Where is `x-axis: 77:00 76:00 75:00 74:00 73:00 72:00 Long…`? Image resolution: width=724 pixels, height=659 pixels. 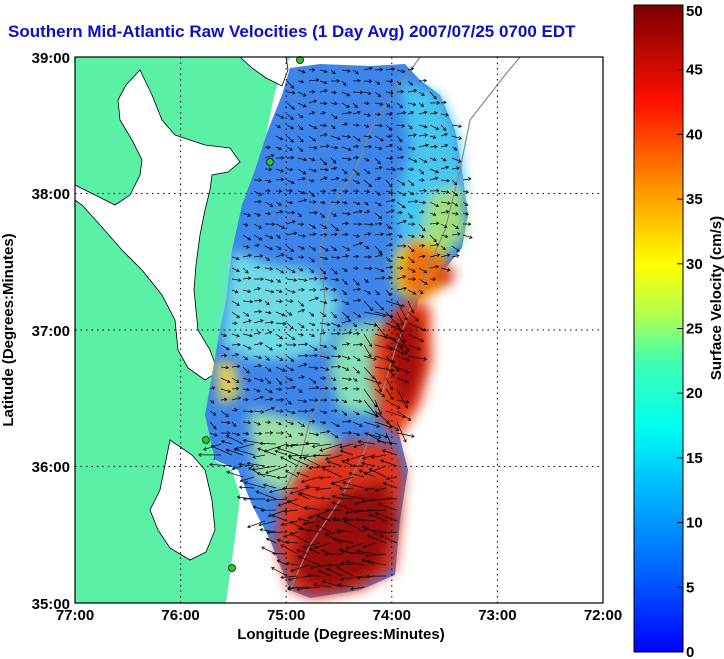 x-axis: 77:00 76:00 75:00 74:00 73:00 72:00 Long… is located at coordinates (339, 625).